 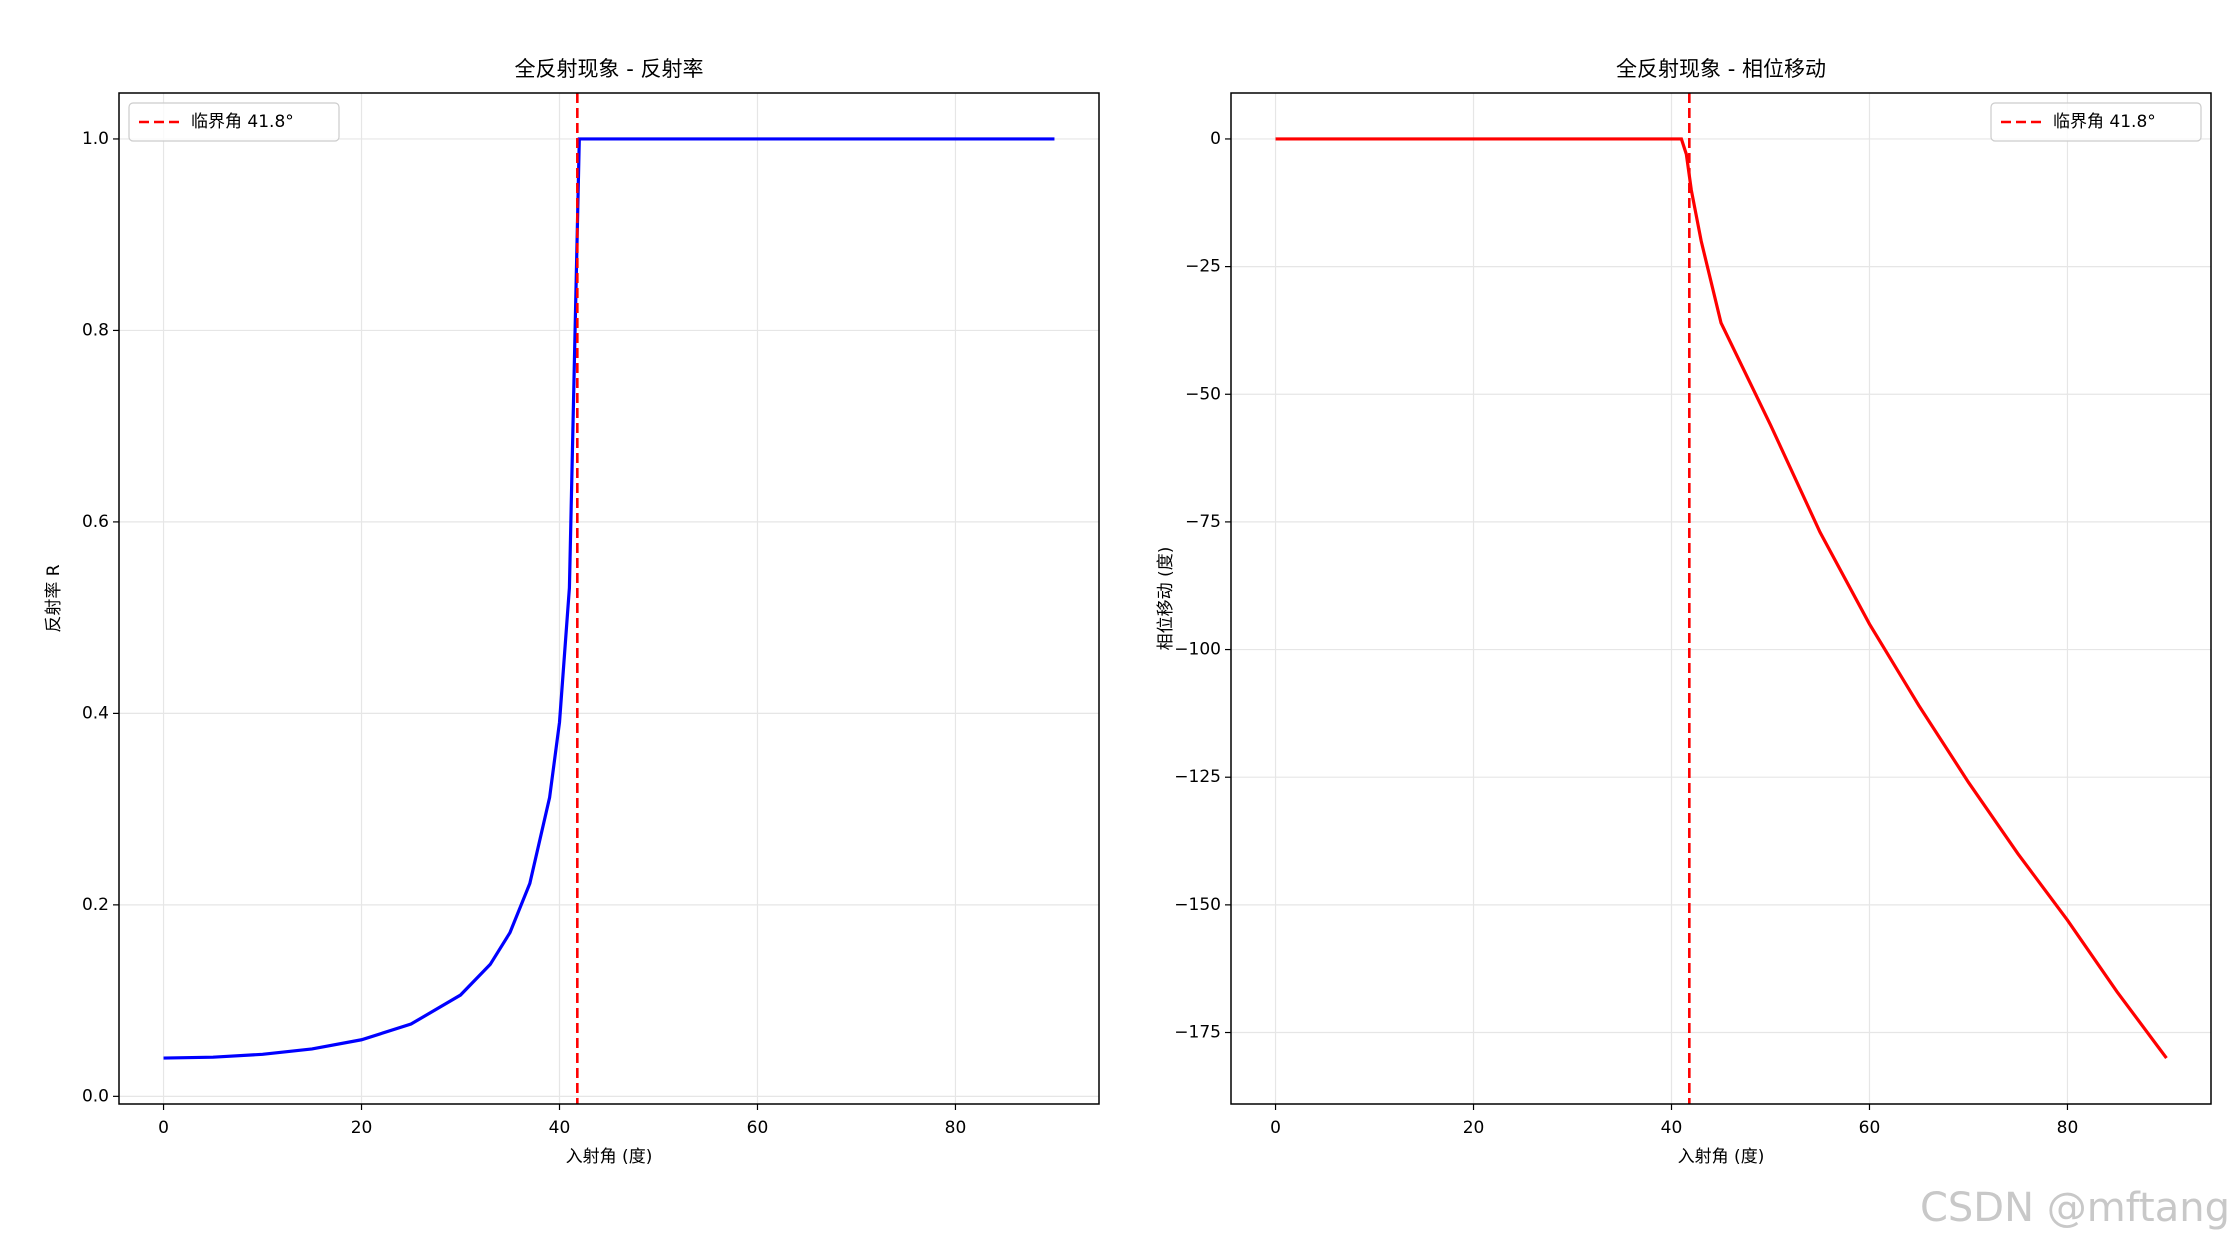 What do you see at coordinates (1203, 267) in the screenshot?
I see `y-tick-label: −25` at bounding box center [1203, 267].